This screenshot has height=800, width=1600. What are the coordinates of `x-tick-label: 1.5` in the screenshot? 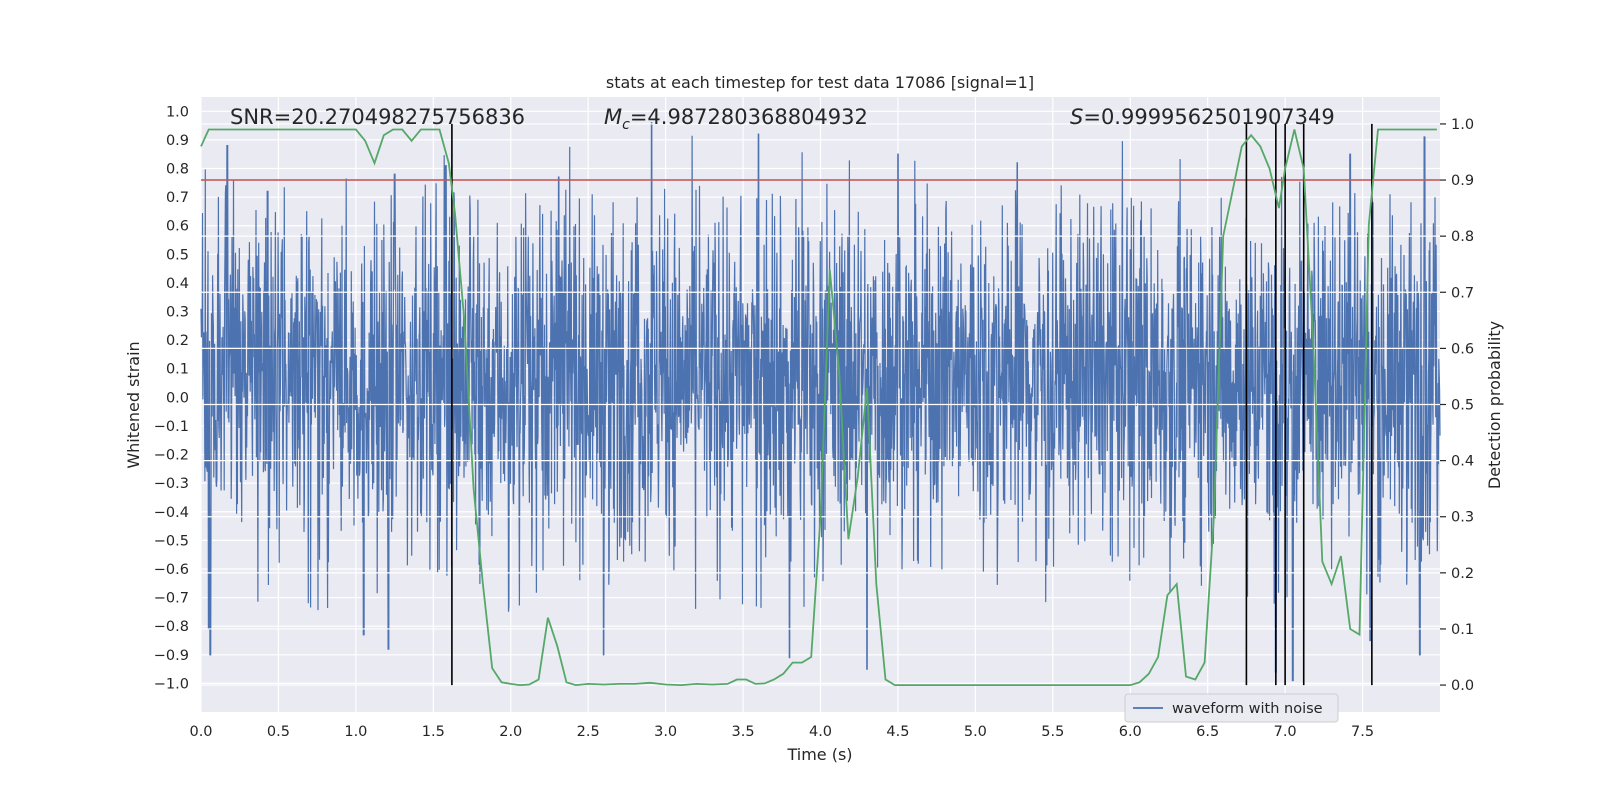 It's located at (433, 732).